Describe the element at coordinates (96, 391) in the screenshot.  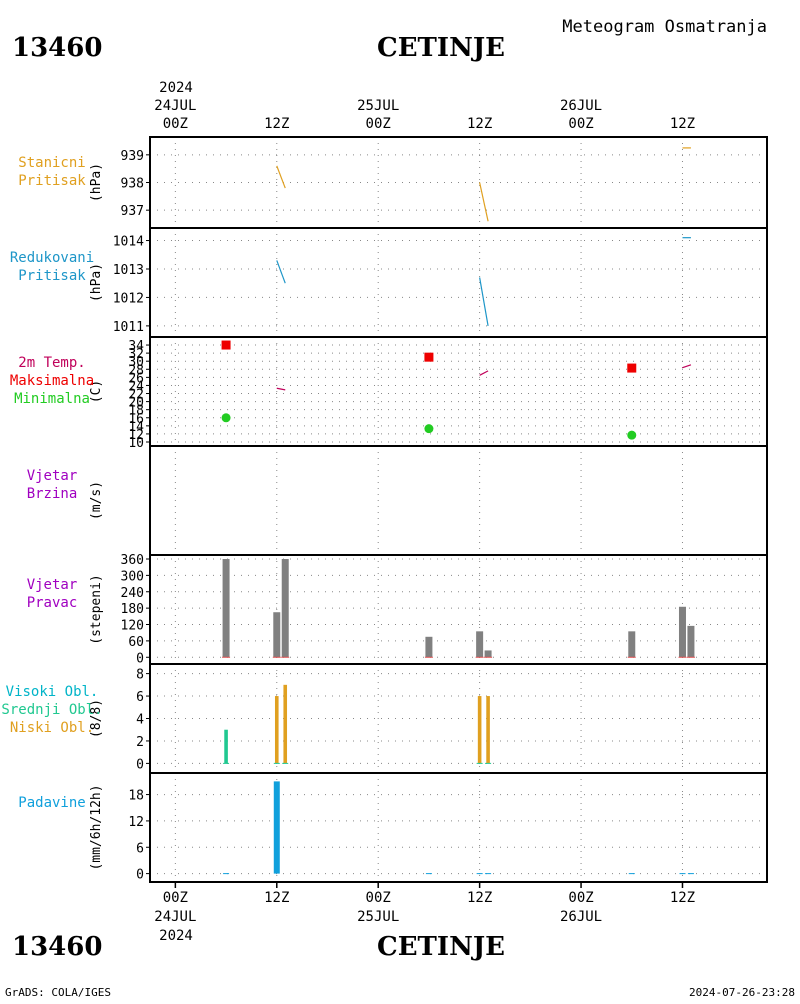
I see `y-axis-label: (C)` at that location.